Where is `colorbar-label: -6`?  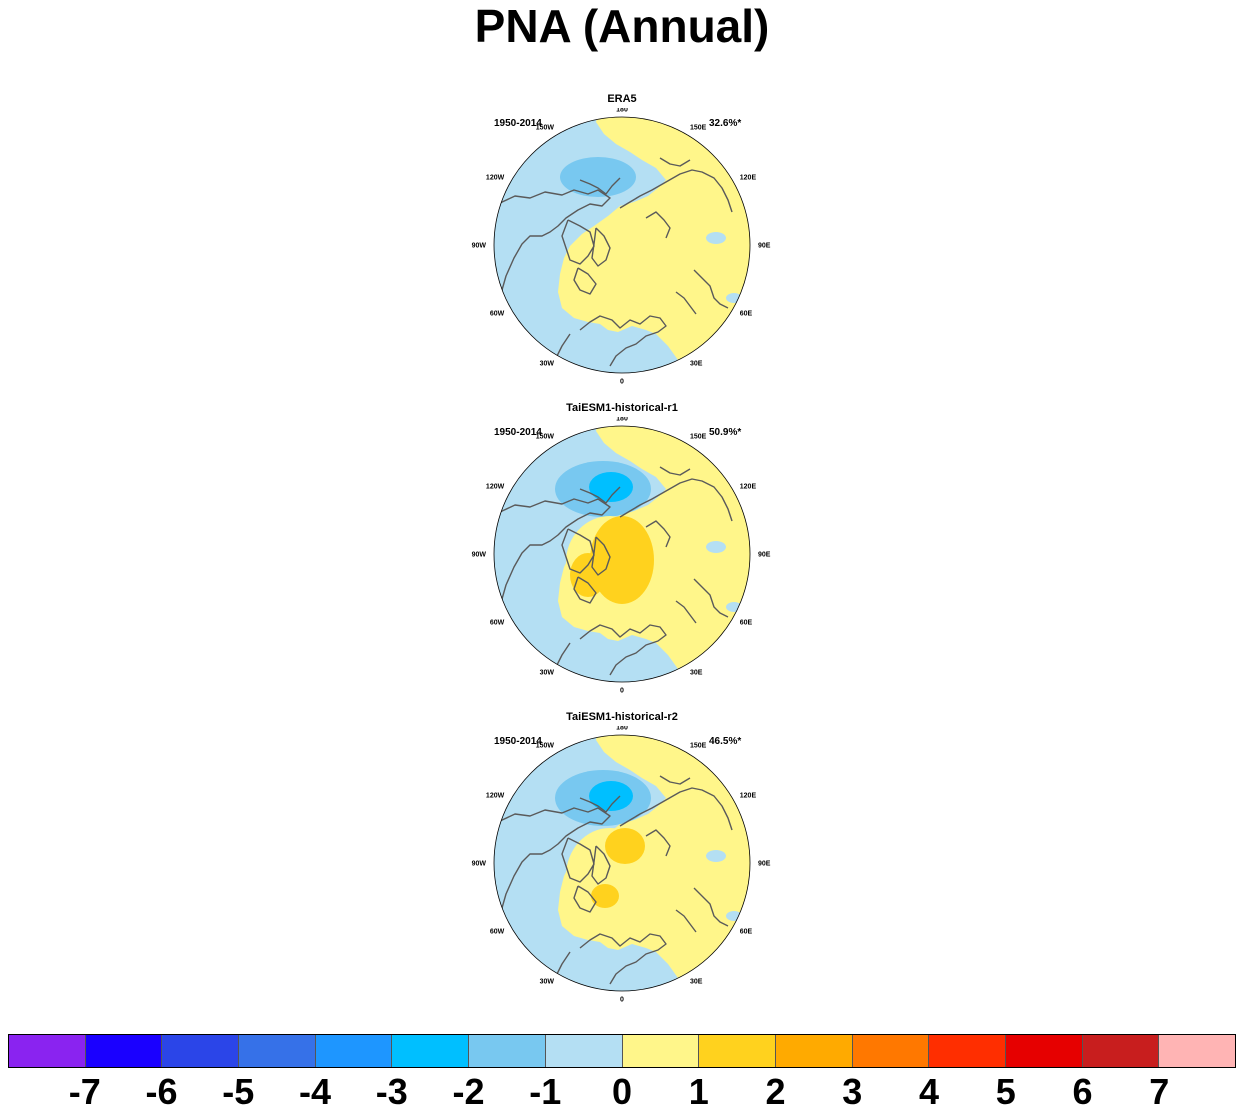
colorbar-label: -6 is located at coordinates (161, 1091).